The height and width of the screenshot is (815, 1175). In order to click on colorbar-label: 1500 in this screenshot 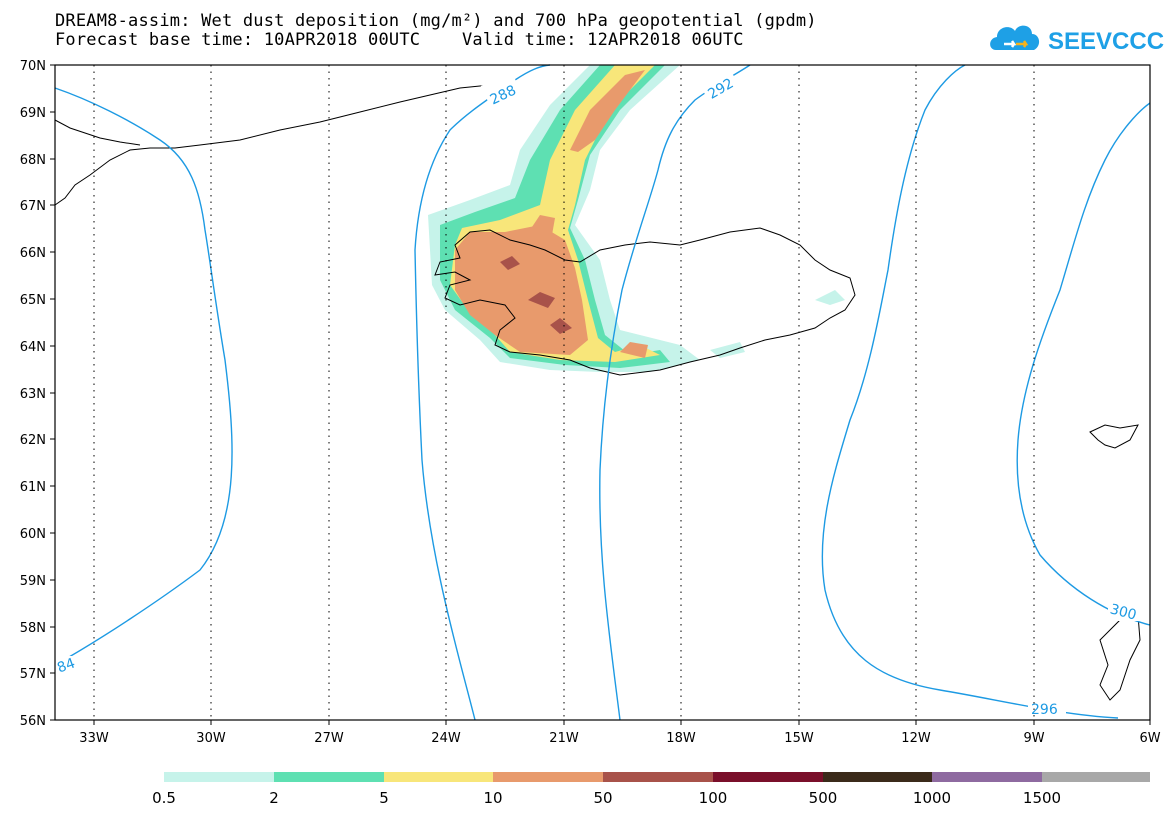, I will do `click(1042, 798)`.